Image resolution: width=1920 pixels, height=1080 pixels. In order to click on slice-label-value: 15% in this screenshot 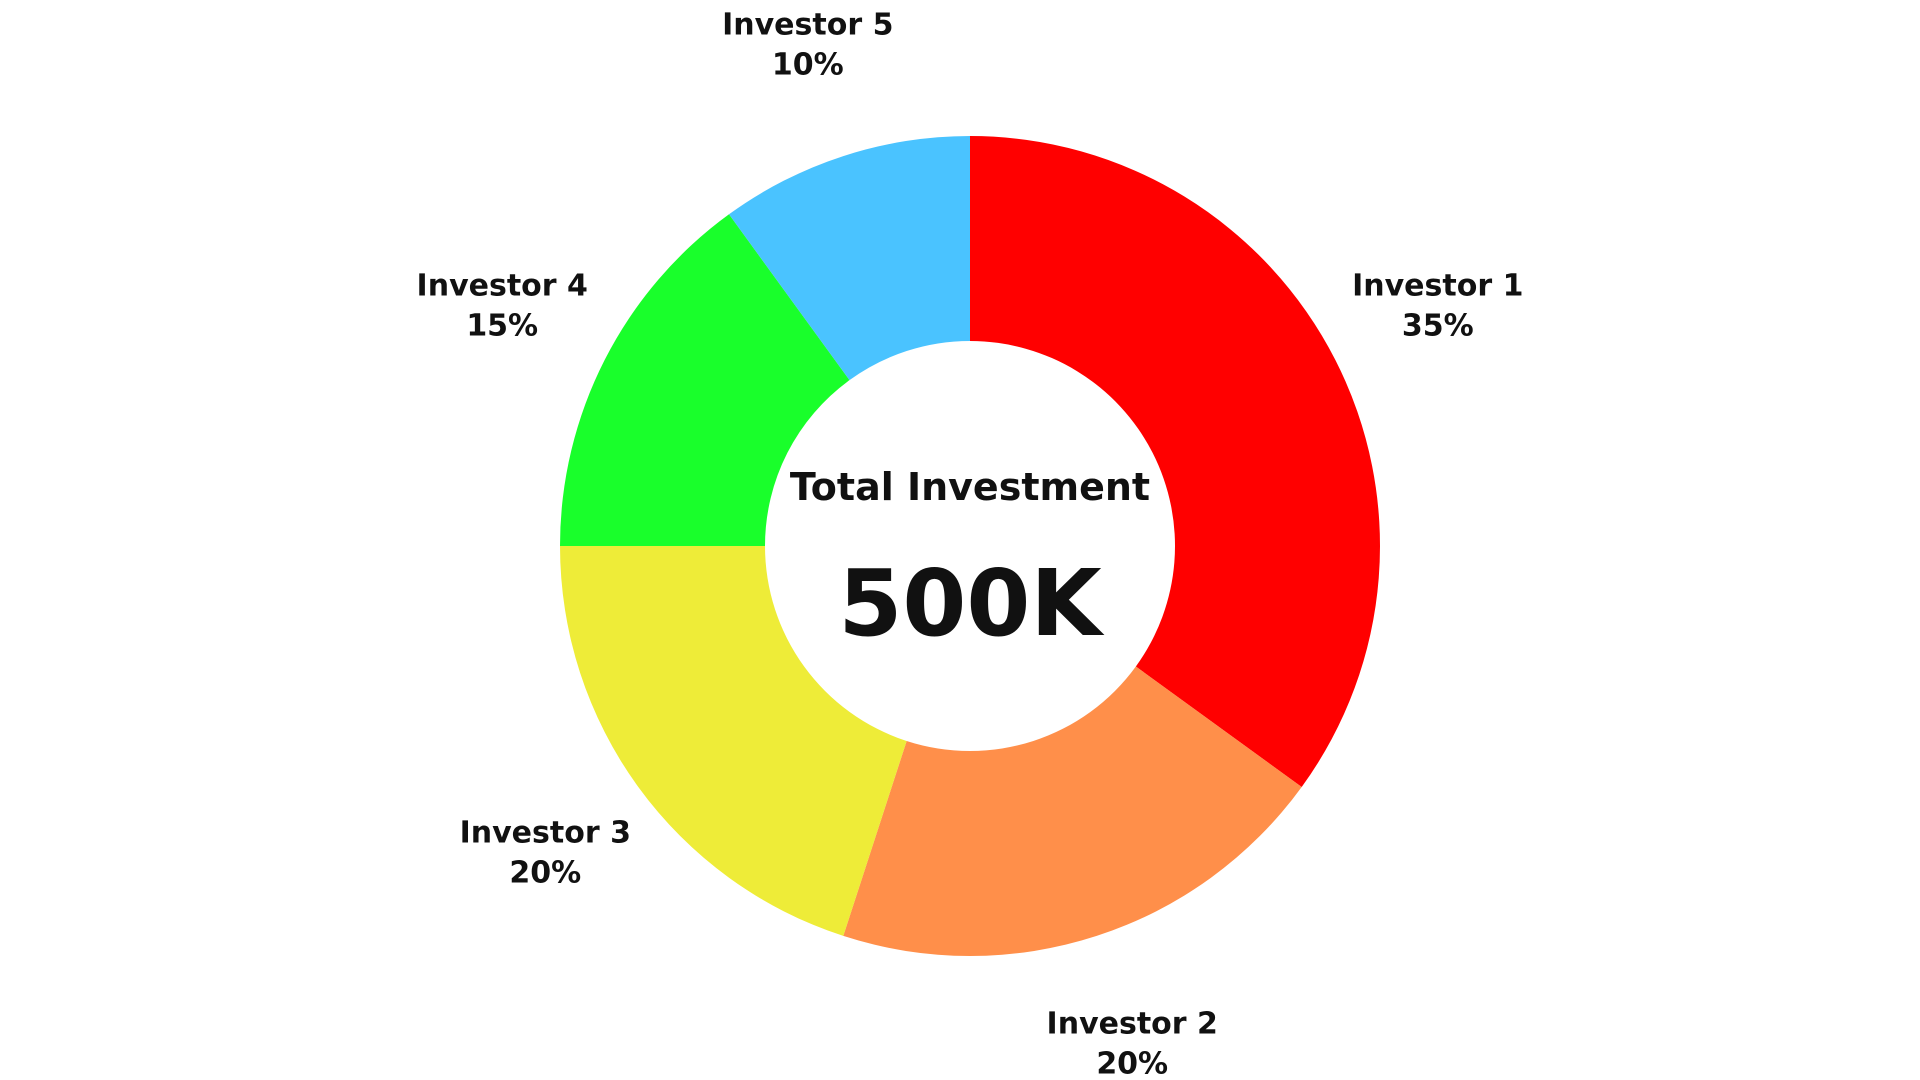, I will do `click(502, 326)`.